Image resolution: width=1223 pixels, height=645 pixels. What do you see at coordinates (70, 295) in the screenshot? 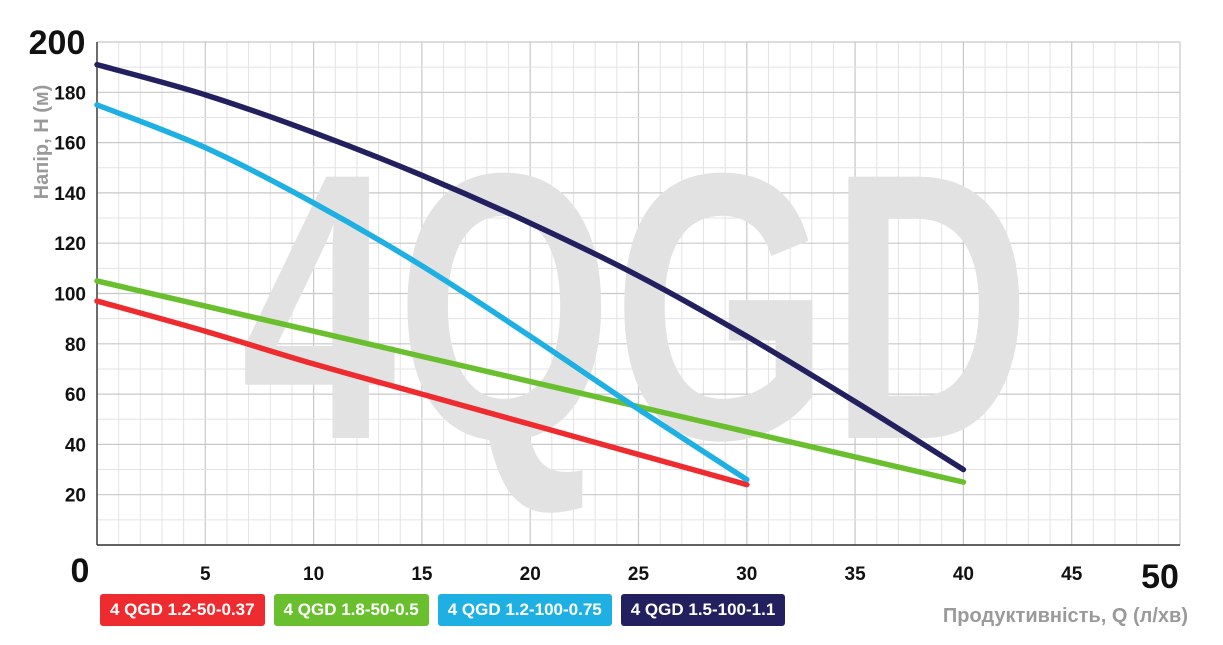
I see `y-tick-label: 100` at bounding box center [70, 295].